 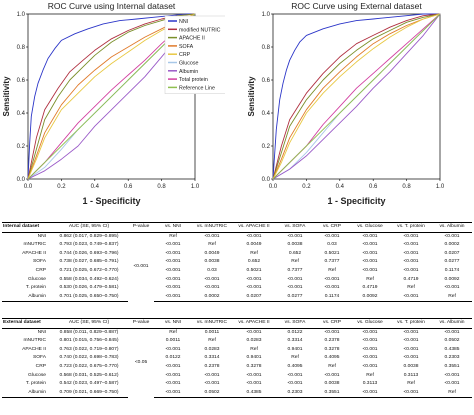 What do you see at coordinates (161, 187) in the screenshot?
I see `x-tick-label: 0.8` at bounding box center [161, 187].